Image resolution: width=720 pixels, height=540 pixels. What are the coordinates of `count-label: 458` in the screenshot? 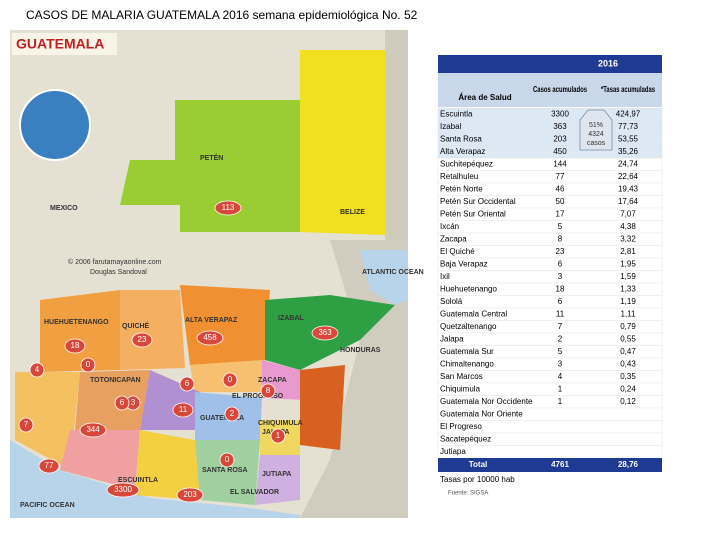 It's located at (210, 337).